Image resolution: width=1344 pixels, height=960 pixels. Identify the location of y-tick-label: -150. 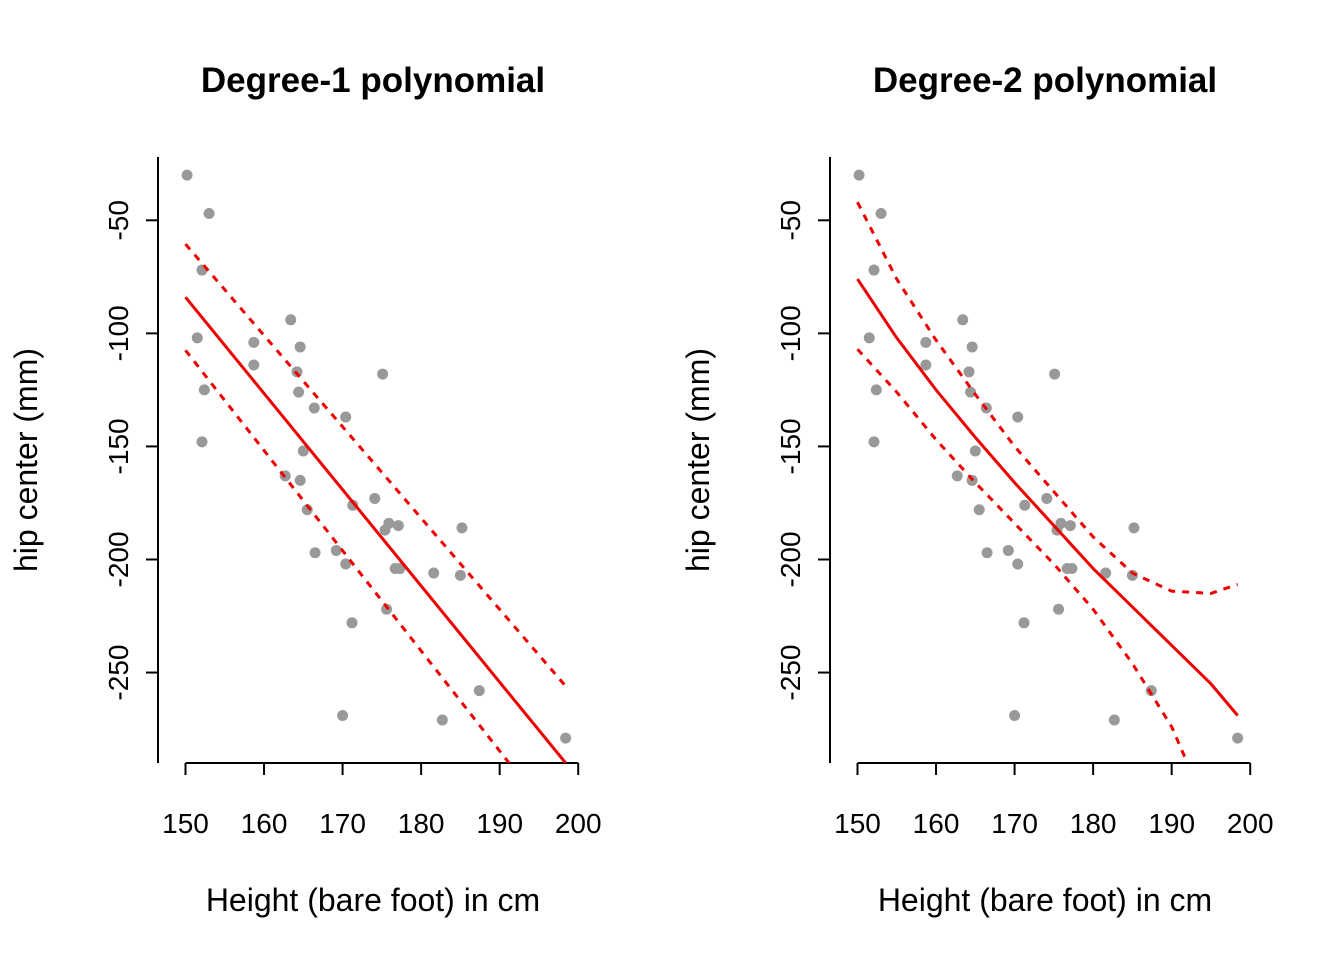
(790, 446).